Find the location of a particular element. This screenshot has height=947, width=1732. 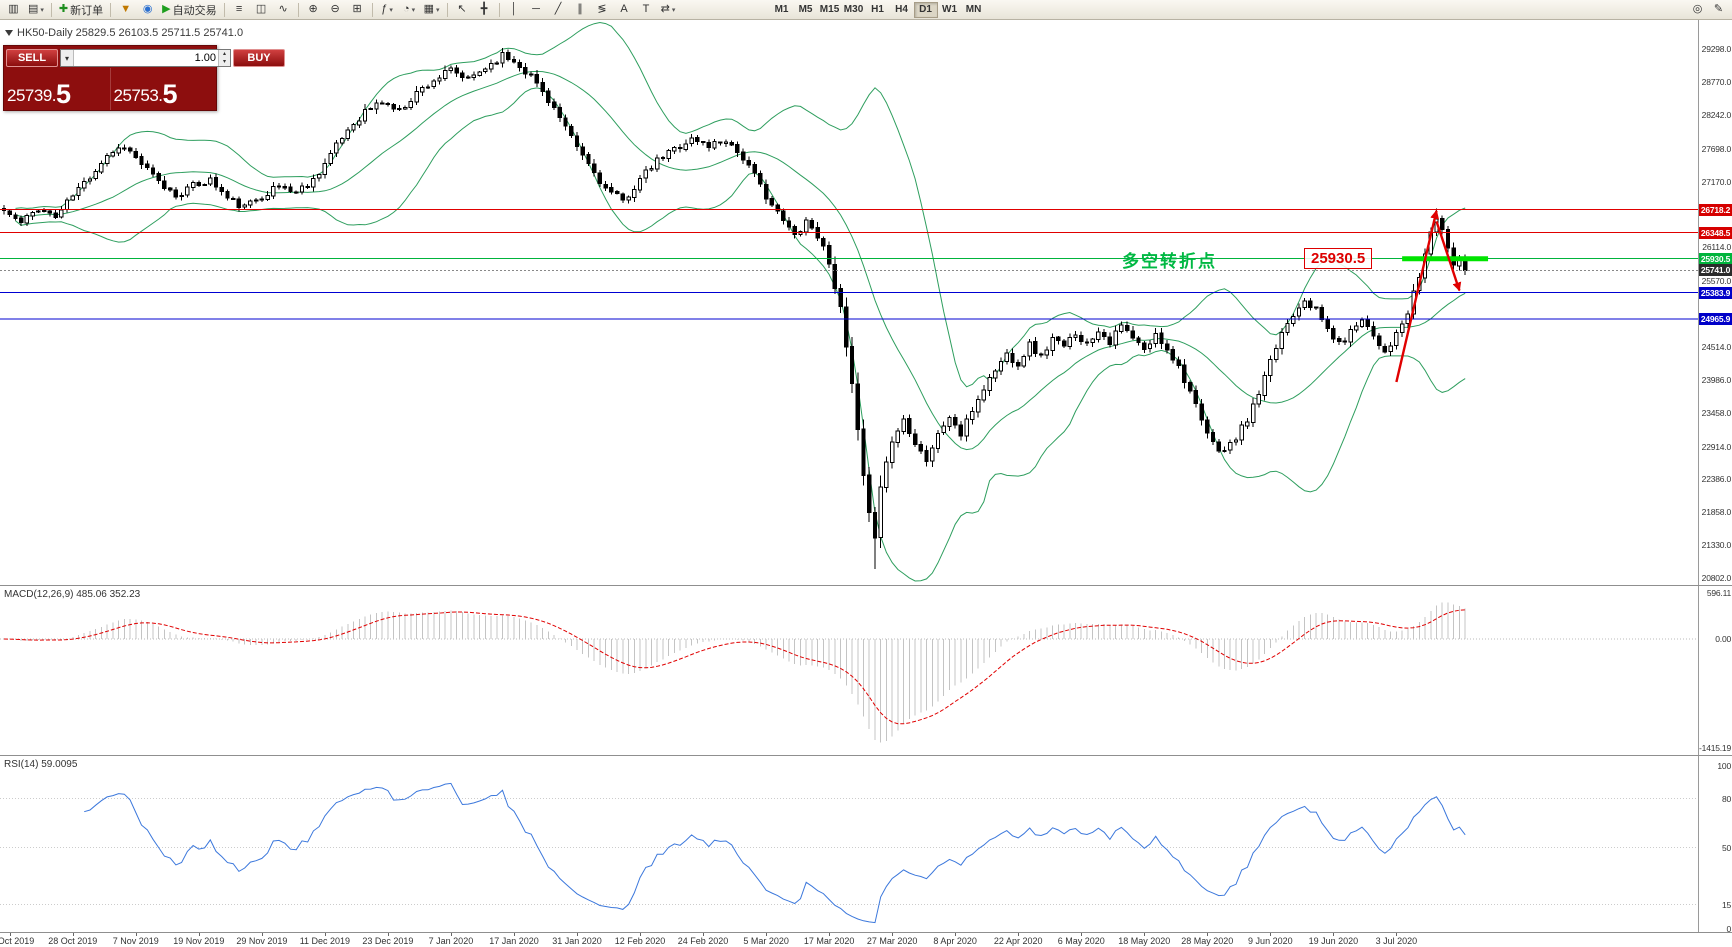

text-button: A is located at coordinates (624, 10).